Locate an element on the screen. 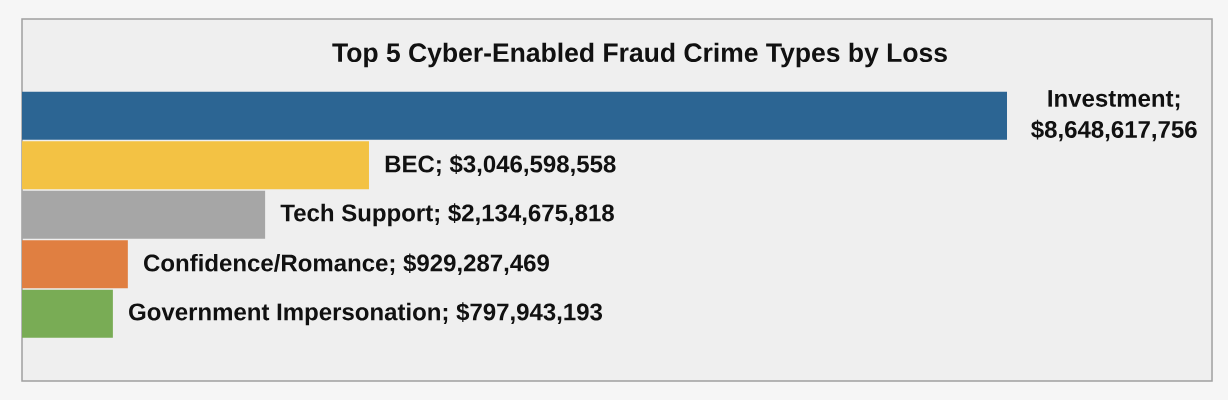 Image resolution: width=1228 pixels, height=400 pixels. data-label: BEC; $3,046,598,558 is located at coordinates (500, 165).